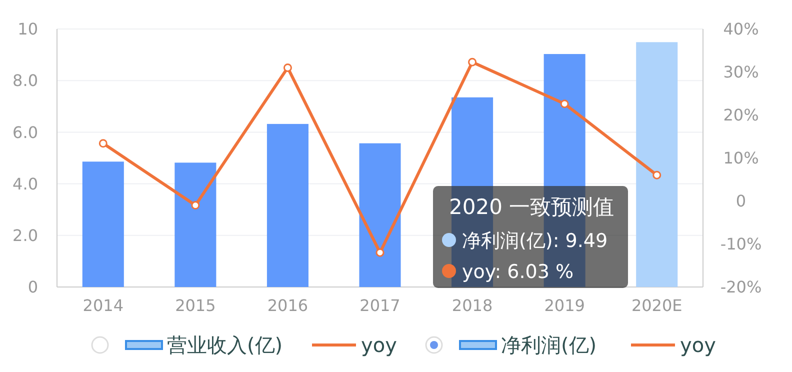  What do you see at coordinates (741, 201) in the screenshot?
I see `y2-tick-label: 0` at bounding box center [741, 201].